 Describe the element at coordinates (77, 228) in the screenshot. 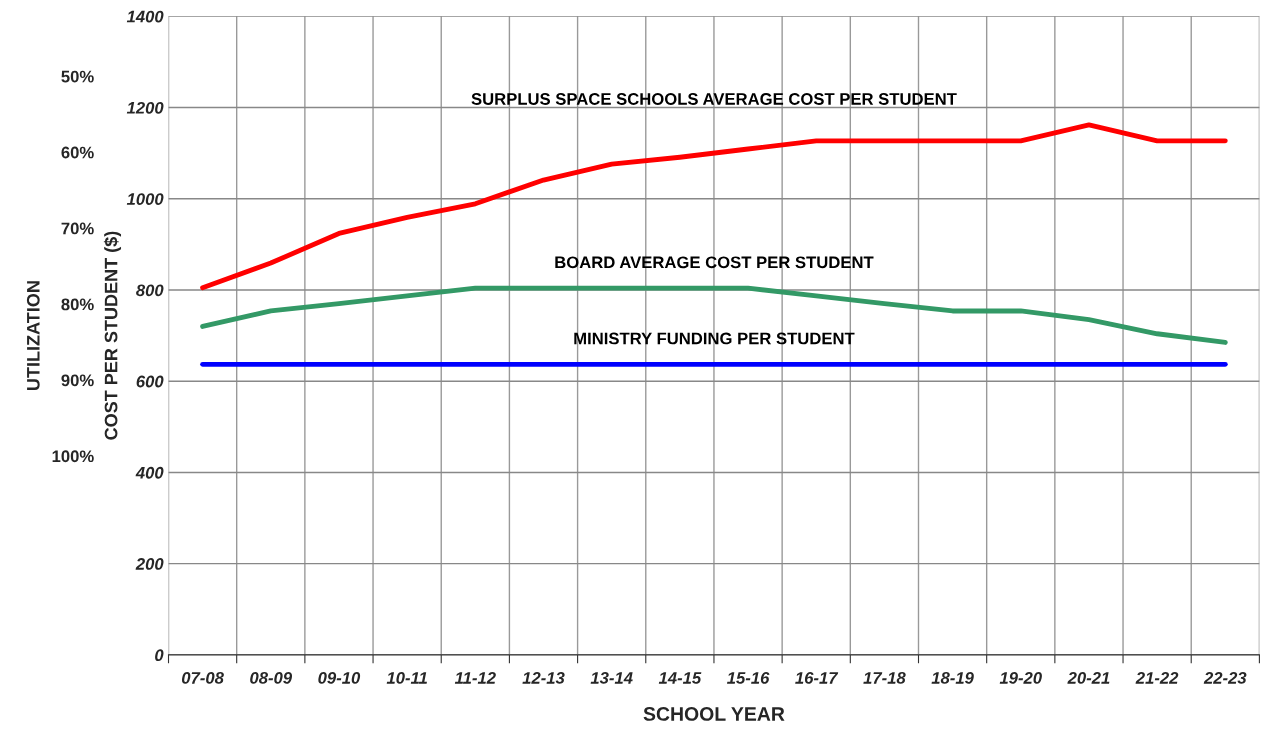

I see `y2-tick-label: 70%` at that location.